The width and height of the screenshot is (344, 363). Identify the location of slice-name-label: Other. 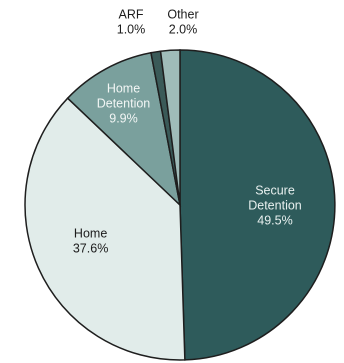
(182, 15).